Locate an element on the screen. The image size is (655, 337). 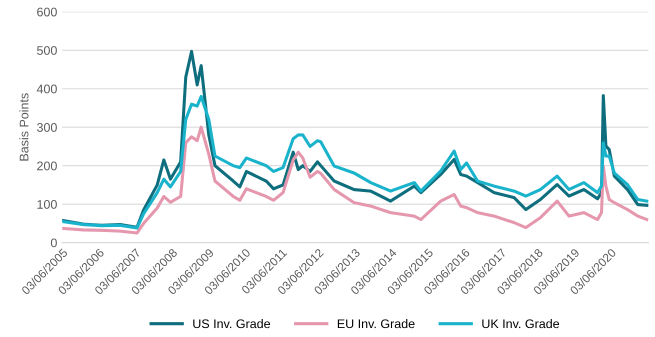
y-tick-label: 500 is located at coordinates (47, 50).